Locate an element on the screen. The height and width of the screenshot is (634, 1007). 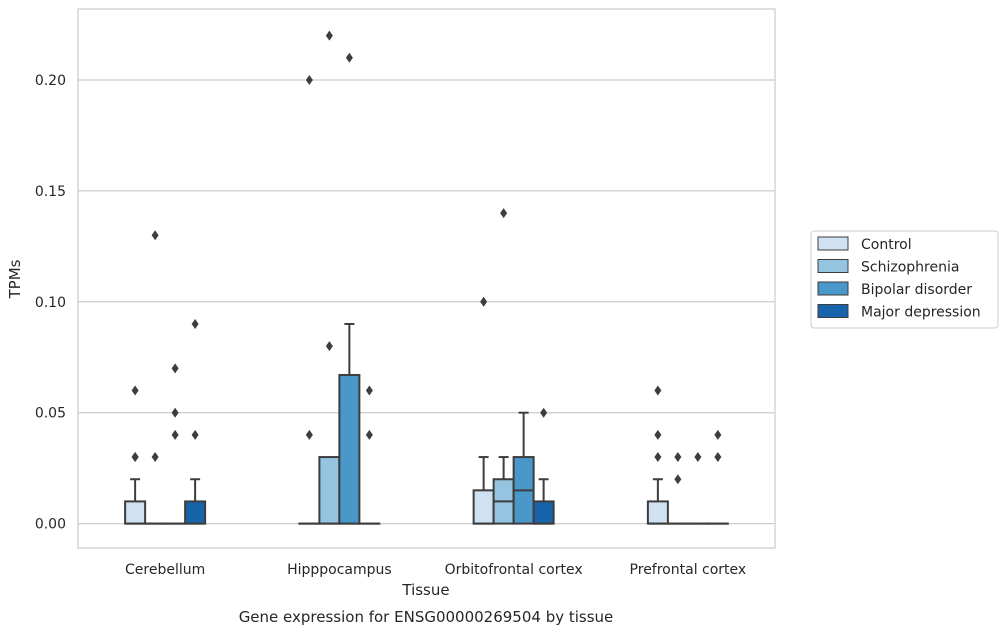
legend-label: Control is located at coordinates (886, 245).